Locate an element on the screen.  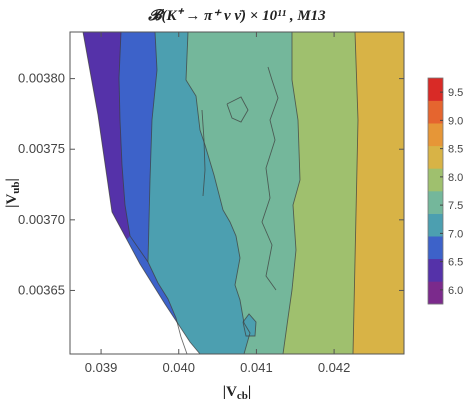
x-tick-label: 0.042 is located at coordinates (334, 367).